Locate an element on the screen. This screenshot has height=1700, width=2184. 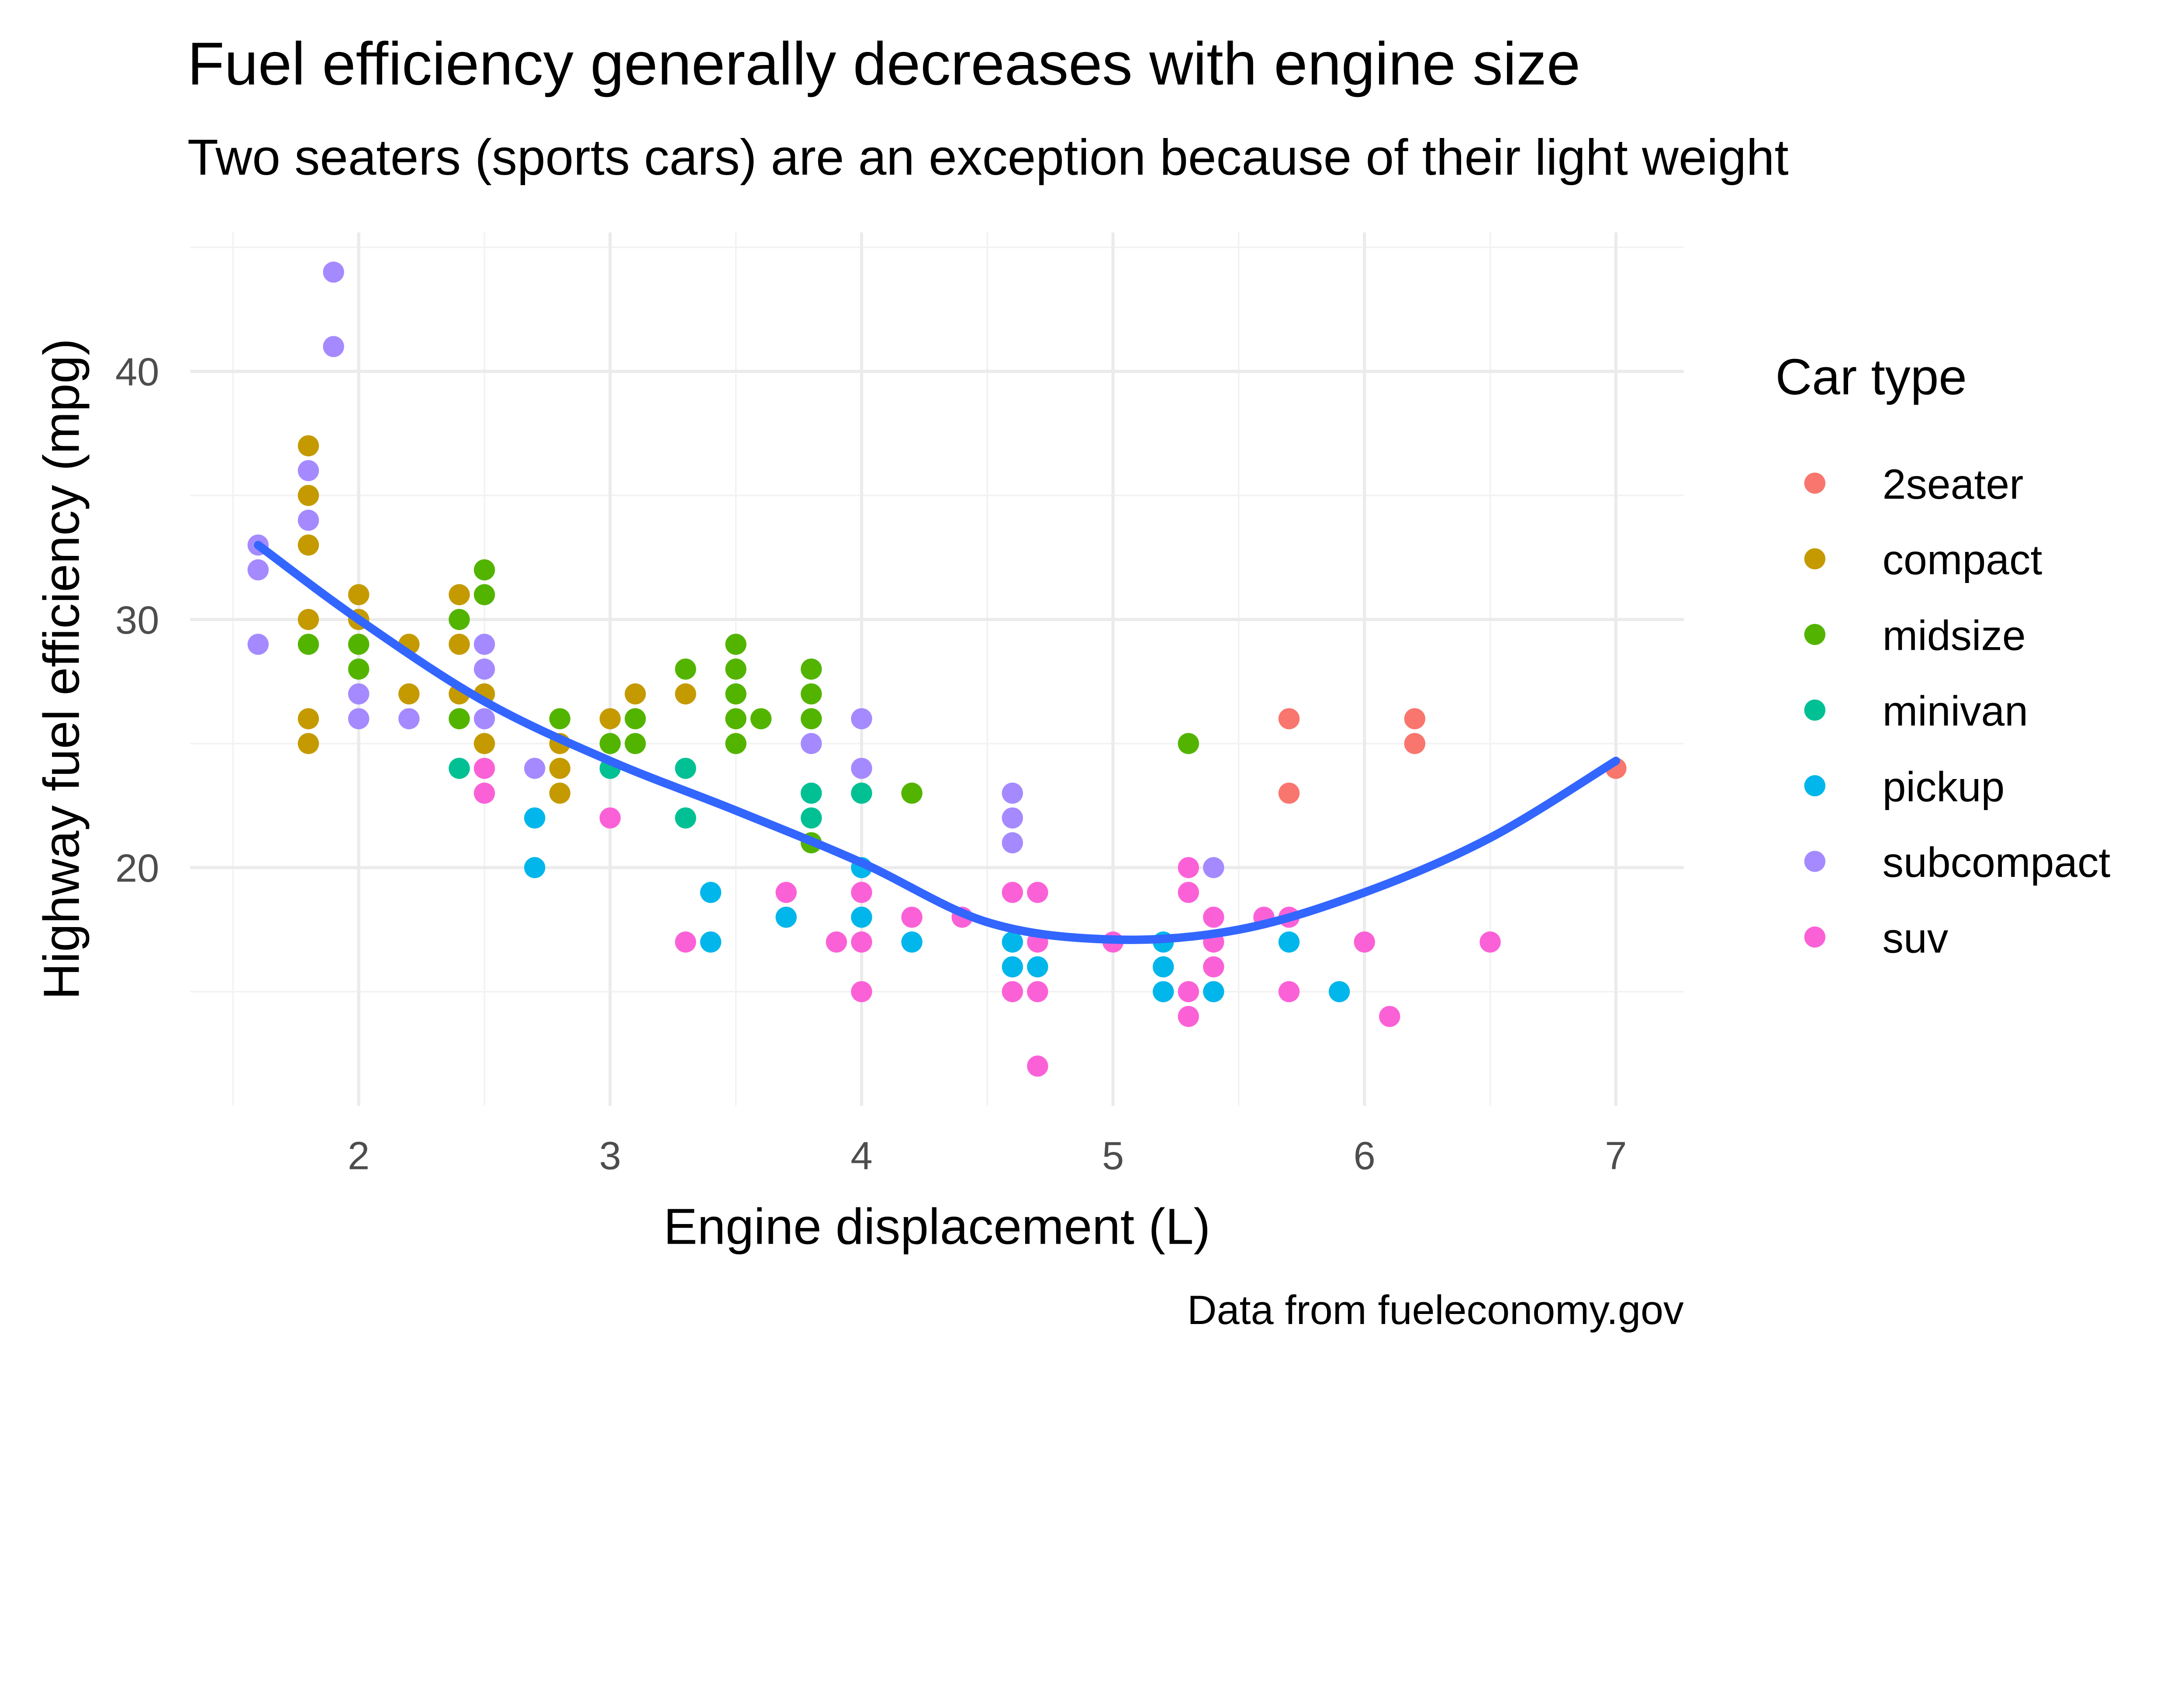
legend-key-subcompact is located at coordinates (1815, 861).